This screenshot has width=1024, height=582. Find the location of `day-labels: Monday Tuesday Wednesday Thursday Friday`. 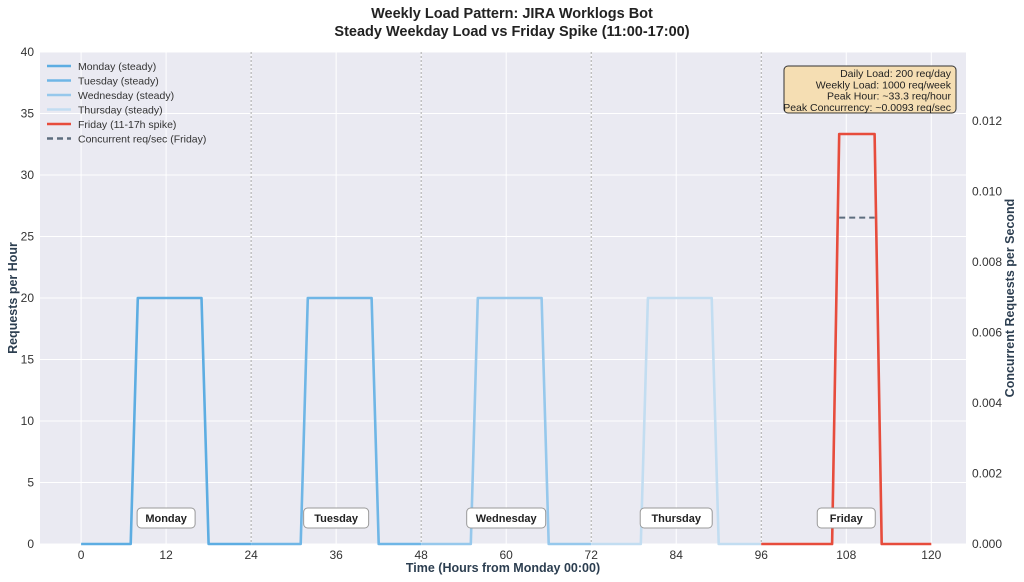

day-labels: Monday Tuesday Wednesday Thursday Friday is located at coordinates (506, 518).